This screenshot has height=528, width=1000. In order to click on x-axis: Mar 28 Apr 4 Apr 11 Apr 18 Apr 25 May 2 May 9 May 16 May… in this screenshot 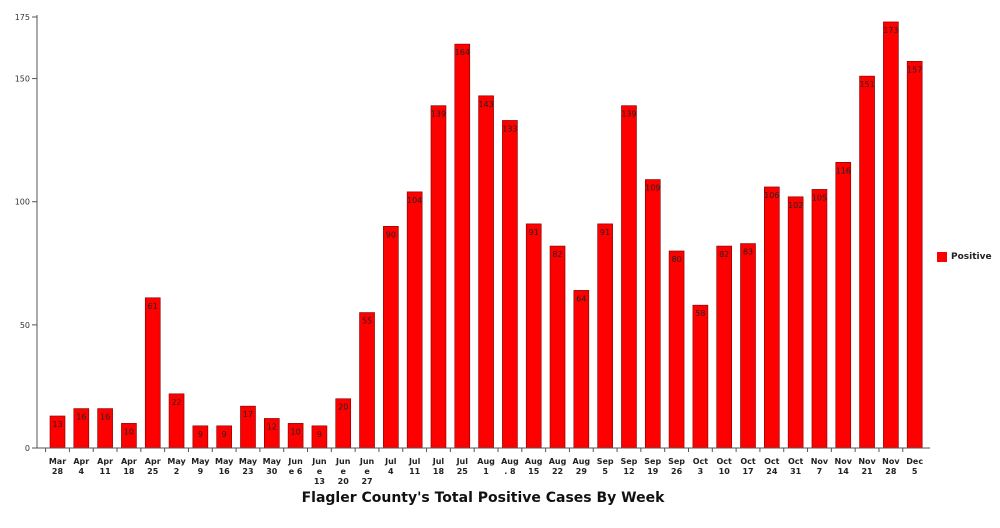, I will do `click(483, 466)`.